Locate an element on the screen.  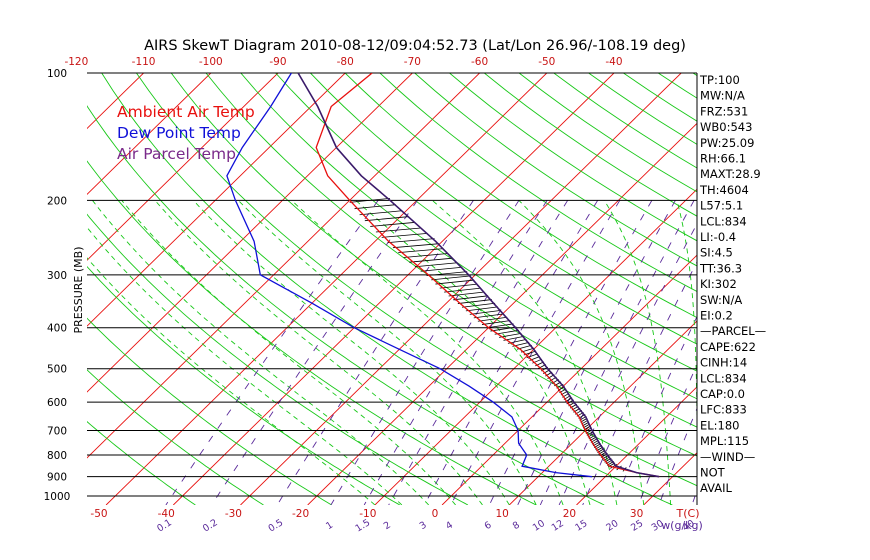
stability-index-item: LFC:833 is located at coordinates (723, 410).